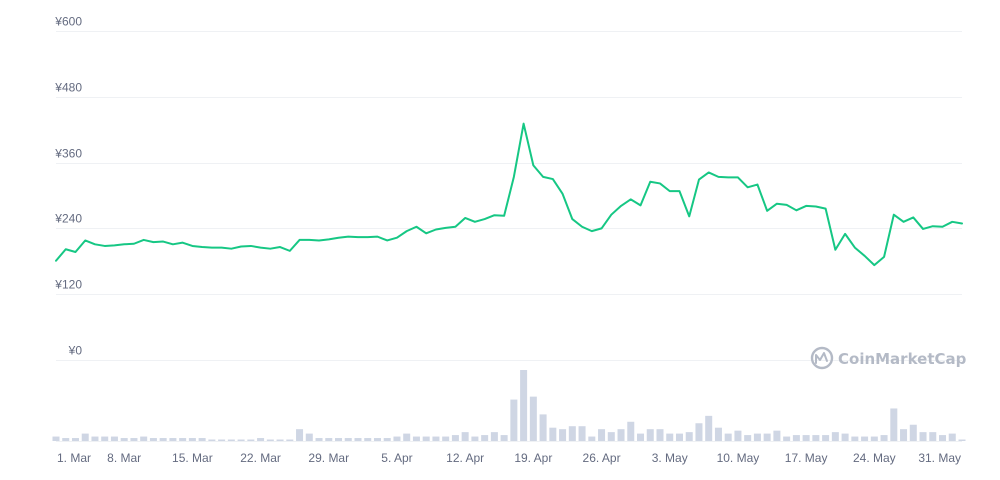 The width and height of the screenshot is (1000, 480). I want to click on x-tick-label: 31. May, so click(939, 458).